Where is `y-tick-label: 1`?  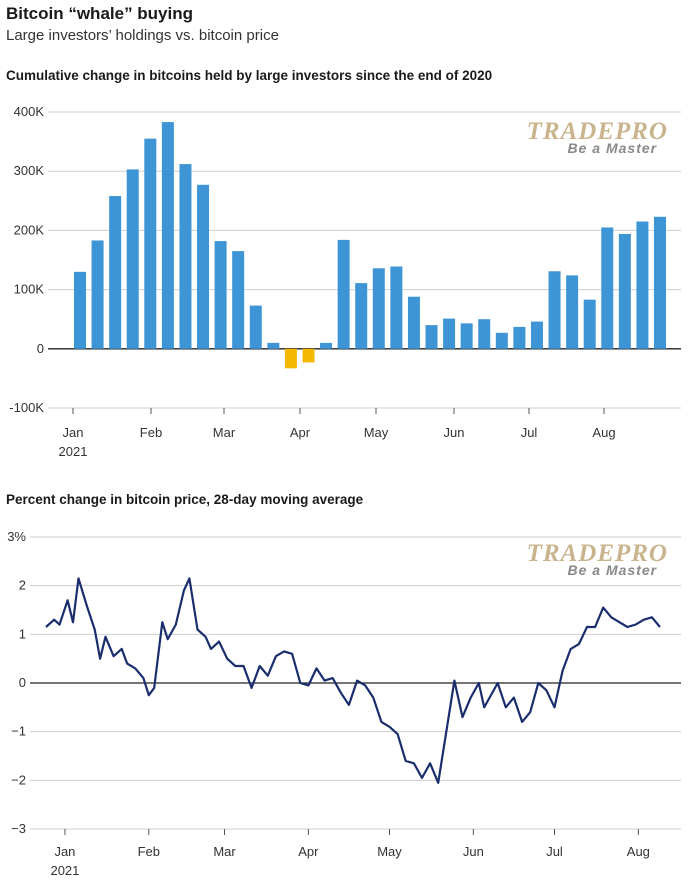
y-tick-label: 1 is located at coordinates (22, 633).